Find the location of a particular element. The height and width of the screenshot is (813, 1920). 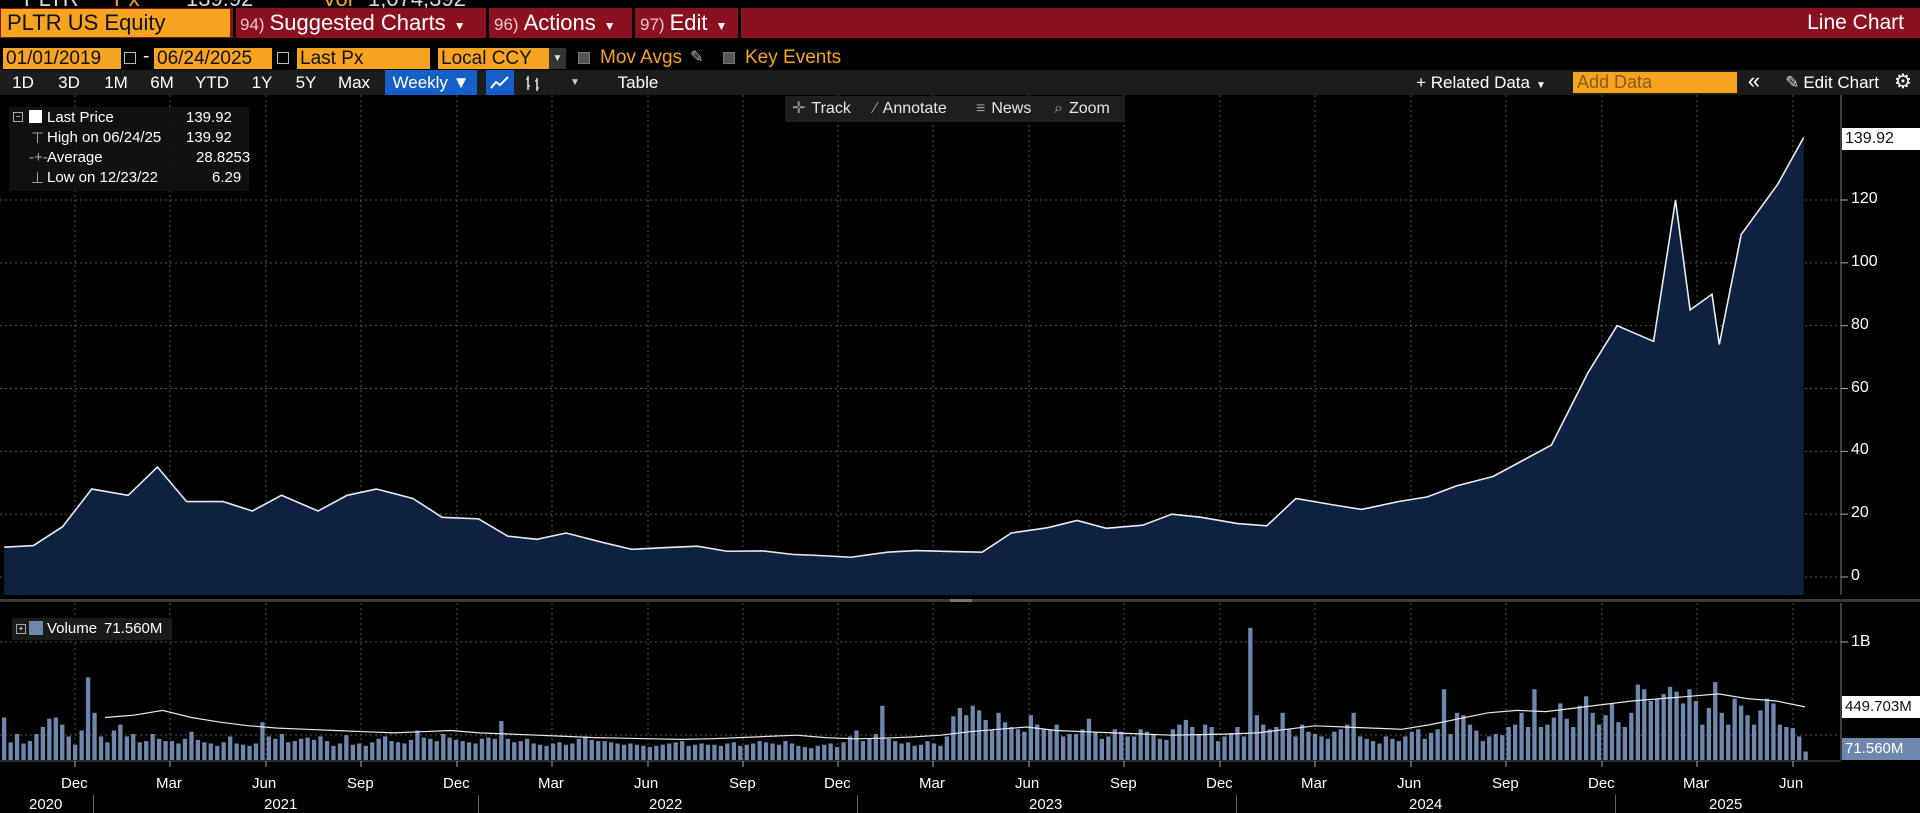

range-3d-button: 3D is located at coordinates (69, 82).